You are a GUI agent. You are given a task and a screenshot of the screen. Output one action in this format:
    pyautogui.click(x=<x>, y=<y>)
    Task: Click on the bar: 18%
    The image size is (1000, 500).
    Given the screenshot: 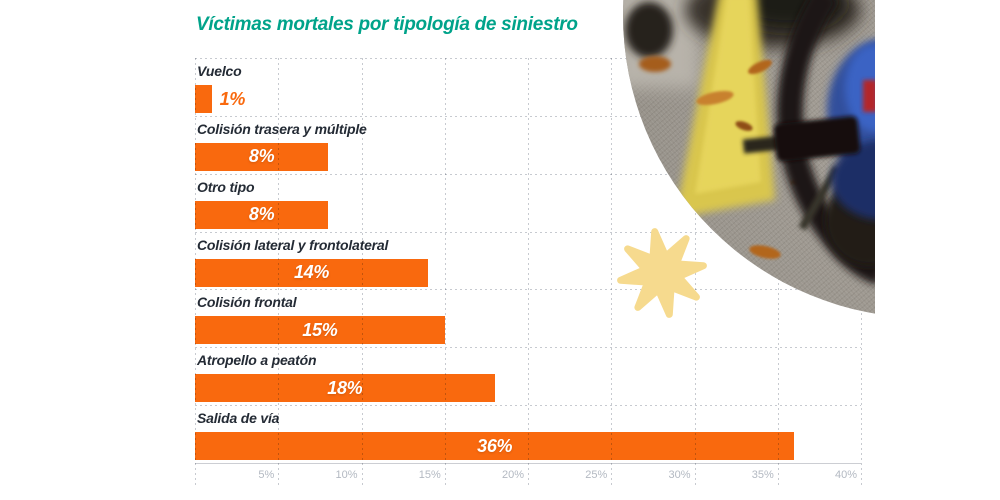 What is the action you would take?
    pyautogui.click(x=345, y=388)
    